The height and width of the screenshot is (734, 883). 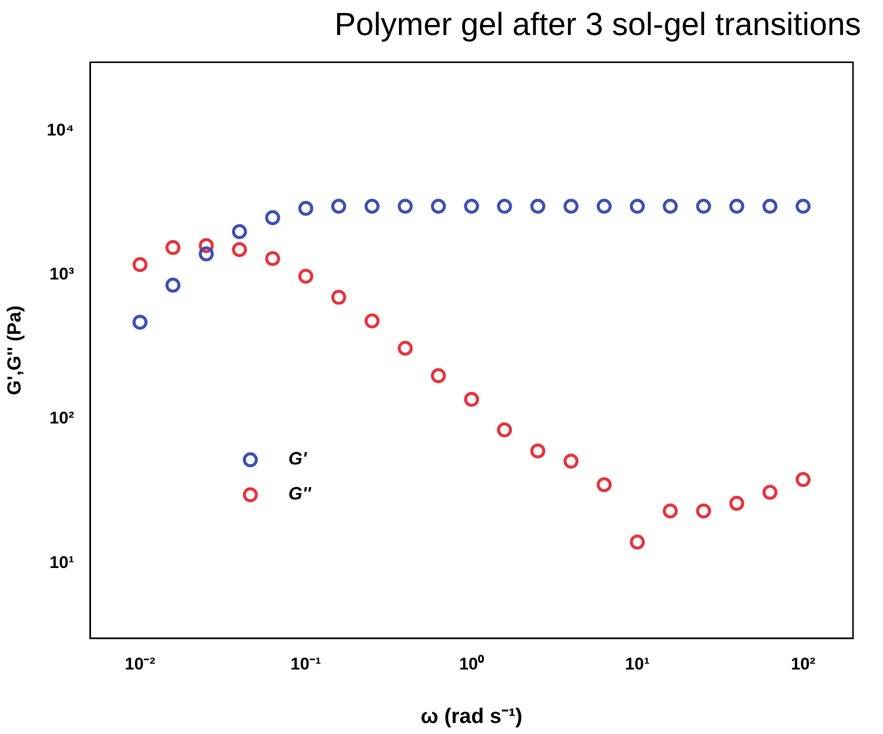 What do you see at coordinates (62, 274) in the screenshot?
I see `y-tick-label: 10³` at bounding box center [62, 274].